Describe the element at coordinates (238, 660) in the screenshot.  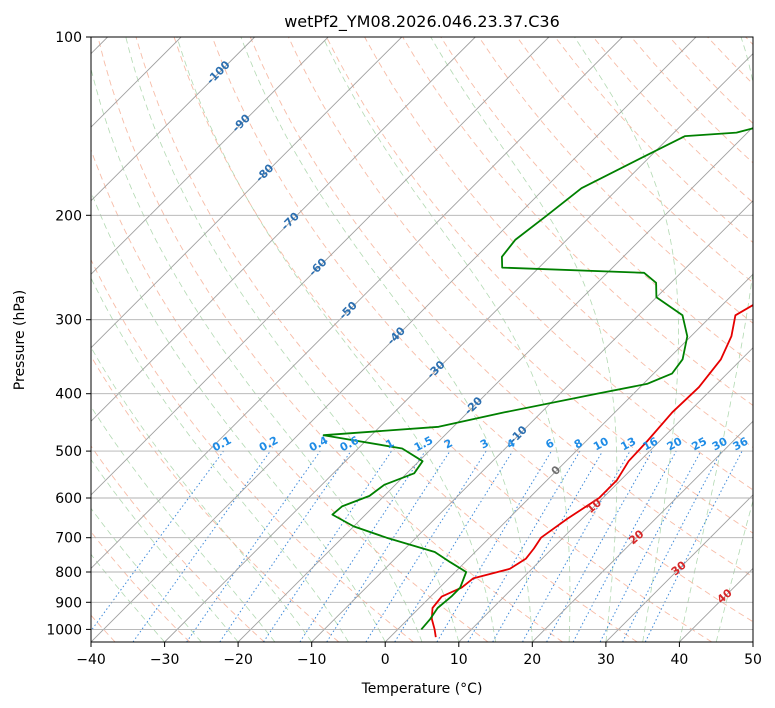
I see `x-tick-label: −20` at that location.